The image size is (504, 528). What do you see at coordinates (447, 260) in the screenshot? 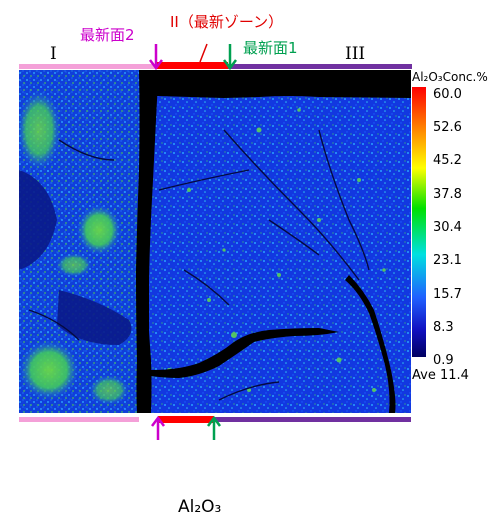
I see `colorbar-tick: 23.1` at bounding box center [447, 260].